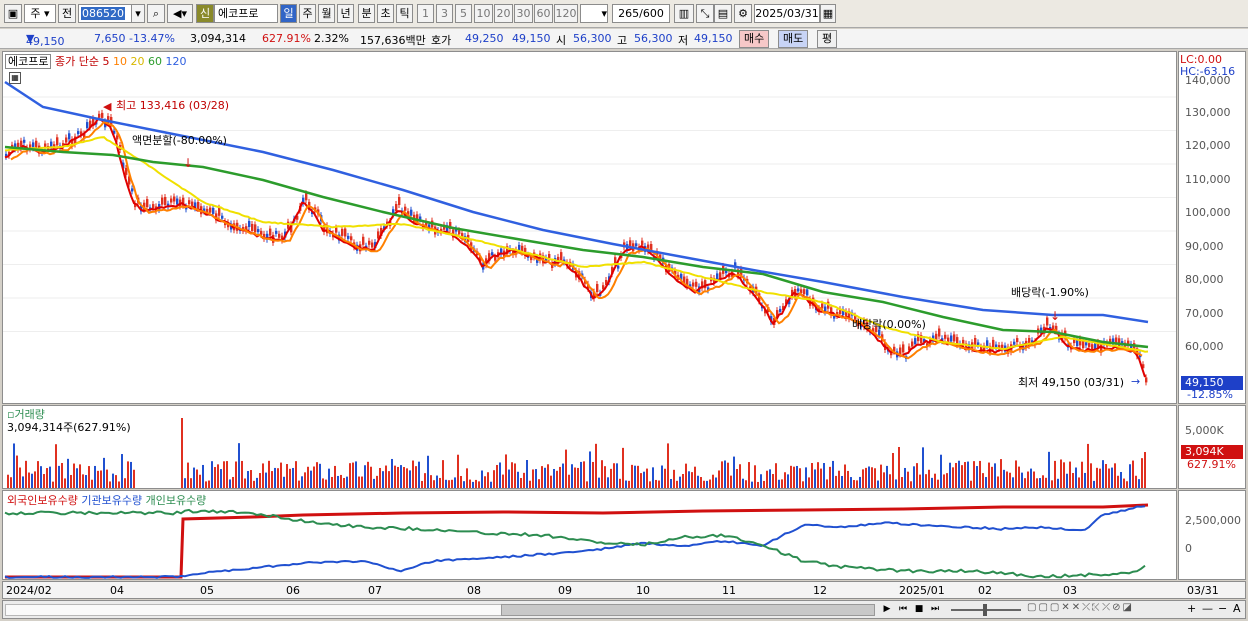 Image resolution: width=1248 pixels, height=621 pixels. I want to click on interval-20: 20, so click(503, 13).